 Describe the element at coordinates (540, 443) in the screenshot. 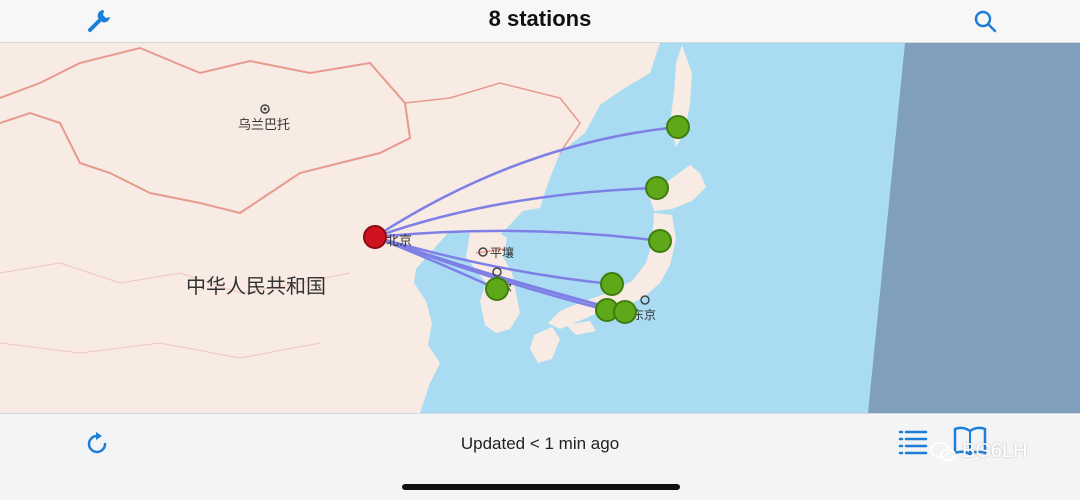

I see `update-status: Updated < 1 min ago` at that location.